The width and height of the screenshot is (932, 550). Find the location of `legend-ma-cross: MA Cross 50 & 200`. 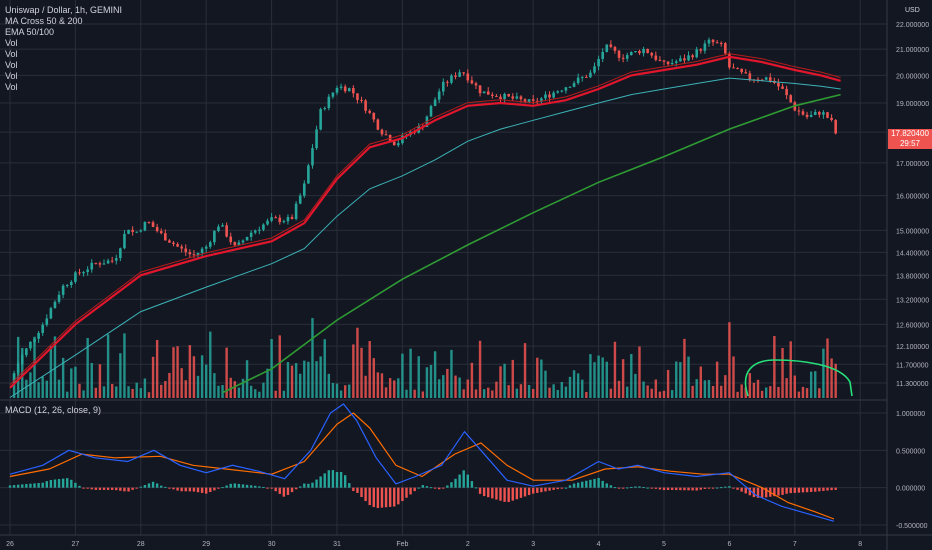

legend-ma-cross: MA Cross 50 & 200 is located at coordinates (44, 21).